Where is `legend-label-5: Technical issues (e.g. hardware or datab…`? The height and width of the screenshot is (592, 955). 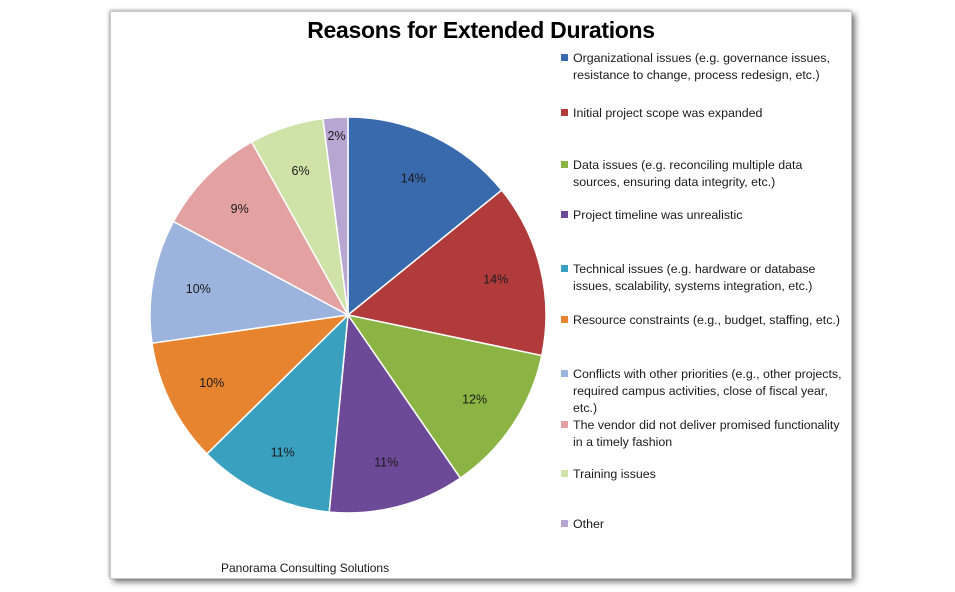 legend-label-5: Technical issues (e.g. hardware or datab… is located at coordinates (694, 277).